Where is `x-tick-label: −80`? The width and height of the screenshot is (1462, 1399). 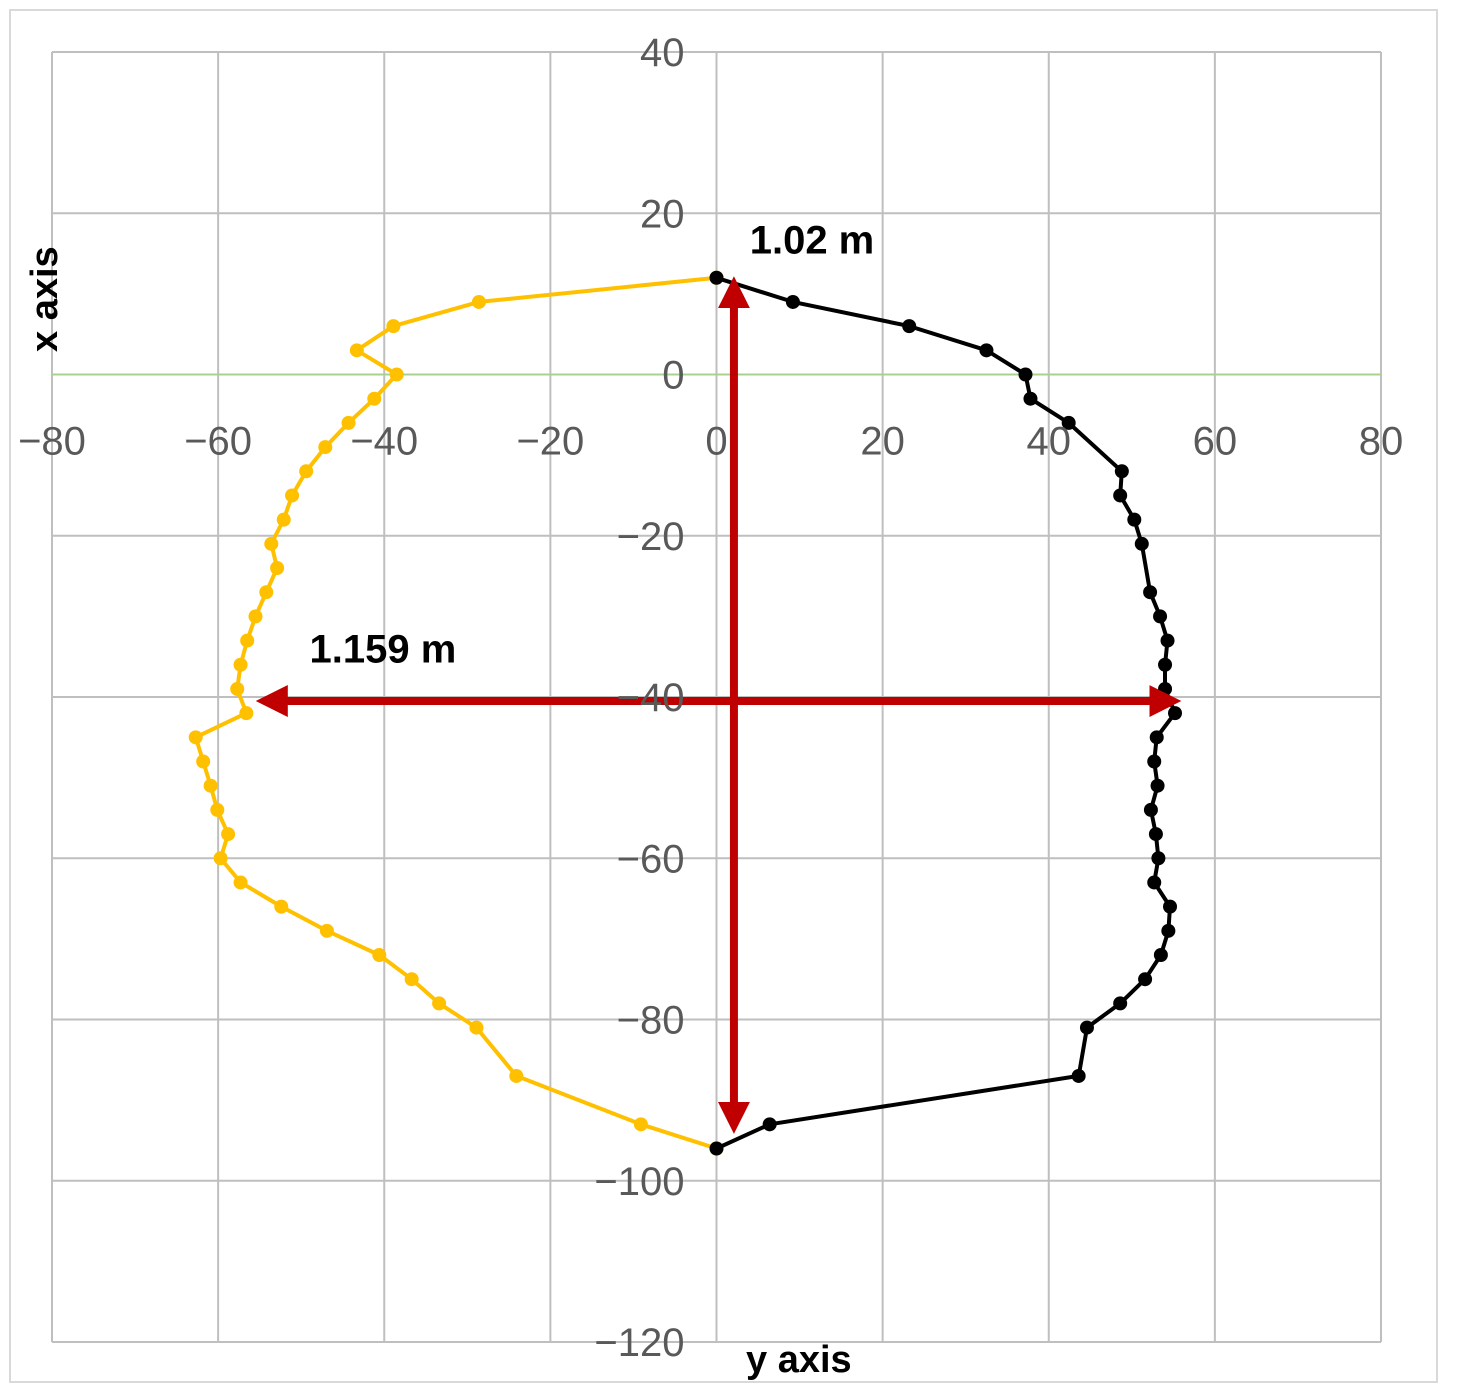
x-tick-label: −80 is located at coordinates (52, 442).